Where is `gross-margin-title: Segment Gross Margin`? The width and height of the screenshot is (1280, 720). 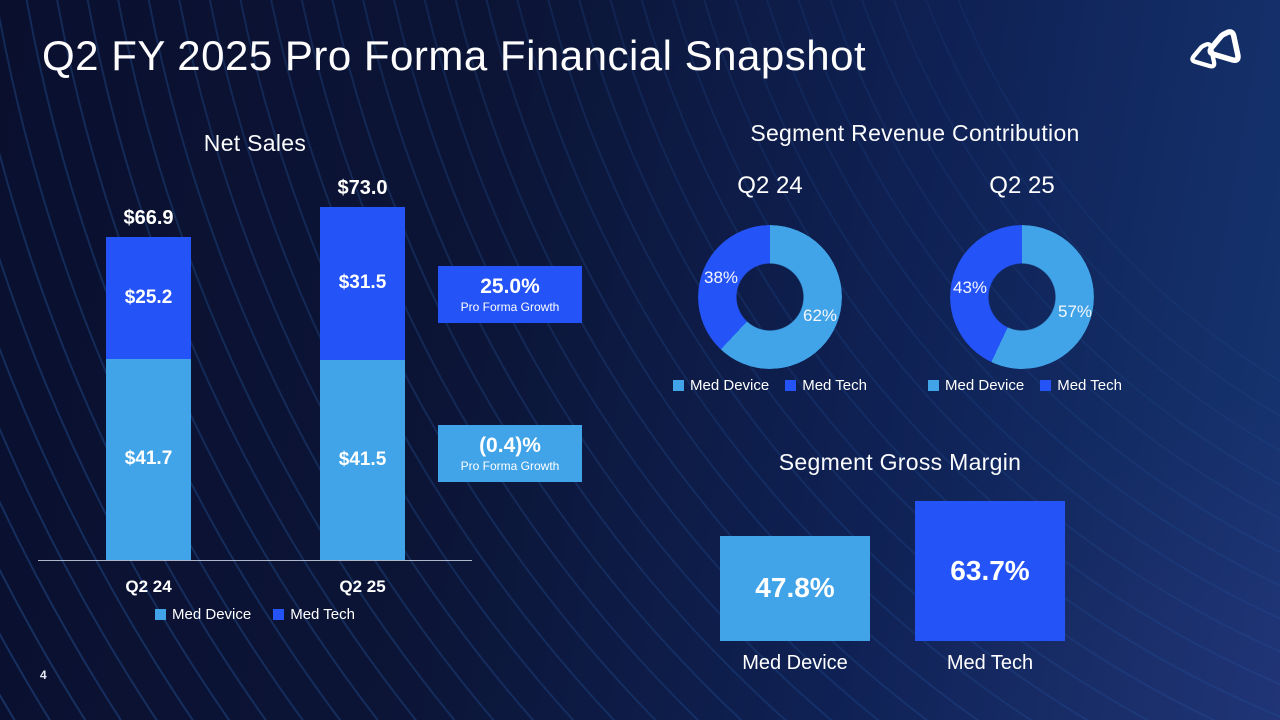
gross-margin-title: Segment Gross Margin is located at coordinates (900, 462).